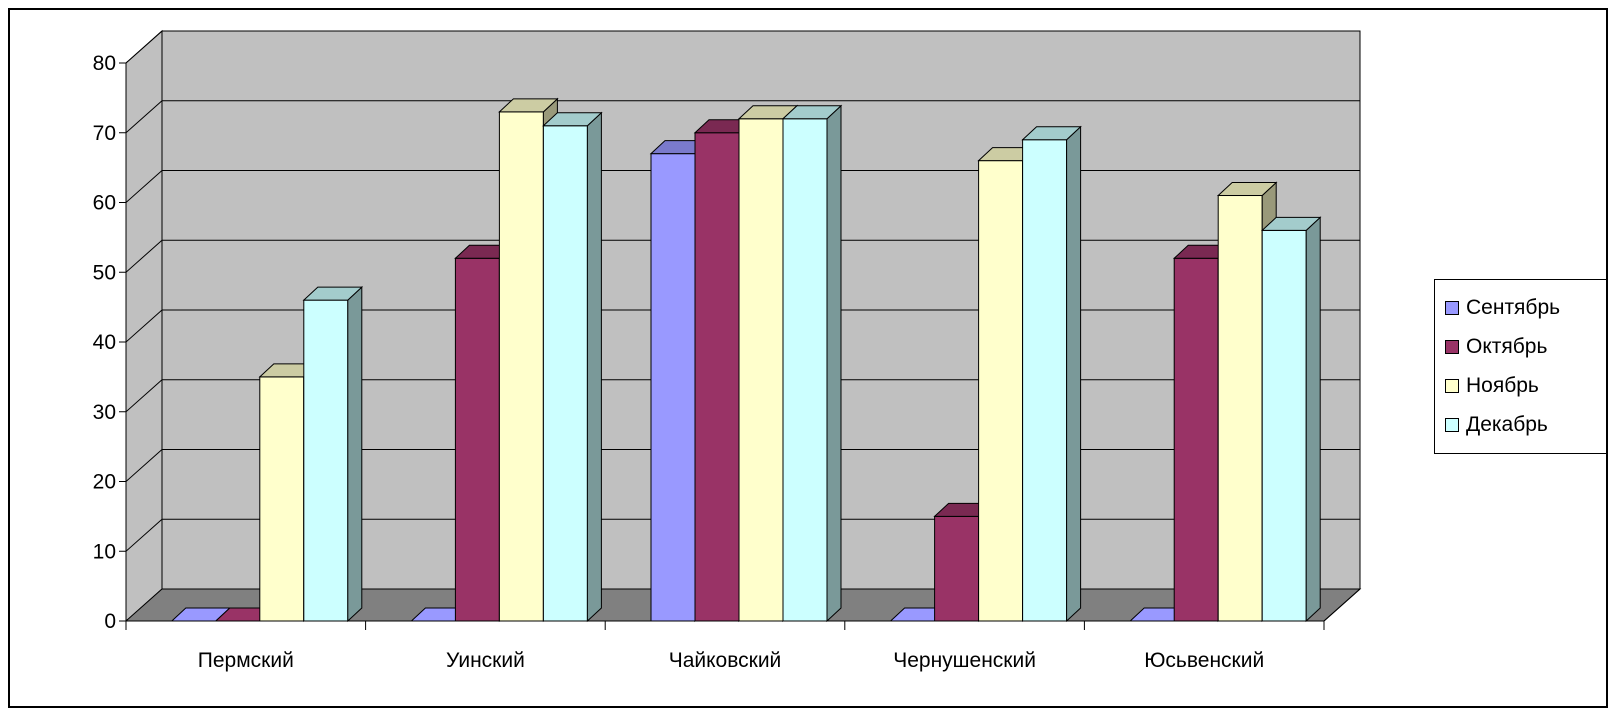 The height and width of the screenshot is (716, 1617). I want to click on bar-group-уинский, so click(506, 360).